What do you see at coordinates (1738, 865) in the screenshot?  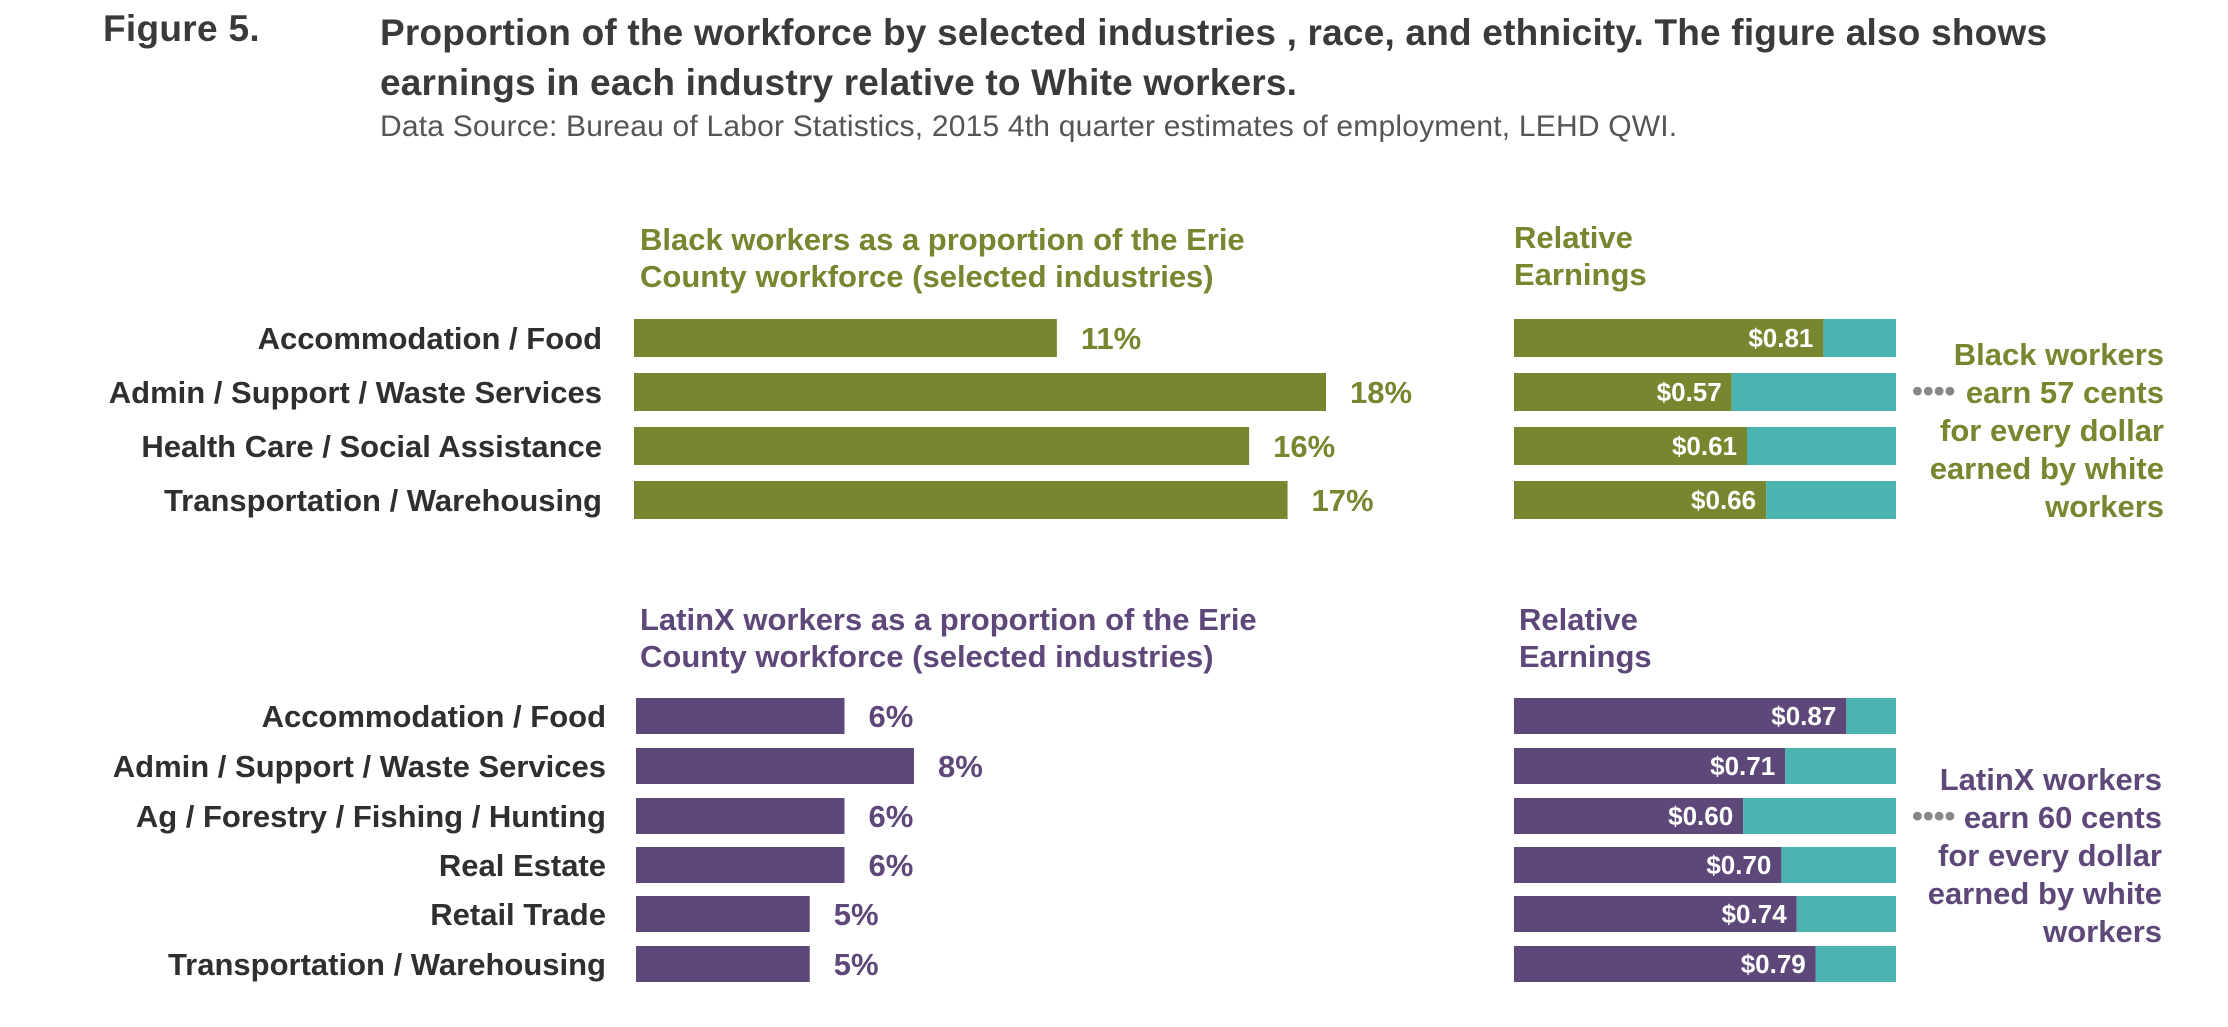 I see `earnings-value-label: $0.70` at bounding box center [1738, 865].